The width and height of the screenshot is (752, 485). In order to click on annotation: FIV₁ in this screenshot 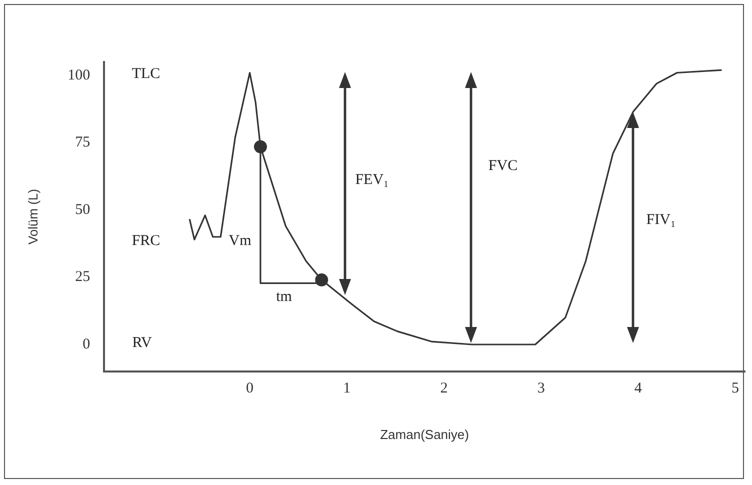, I will do `click(661, 220)`.